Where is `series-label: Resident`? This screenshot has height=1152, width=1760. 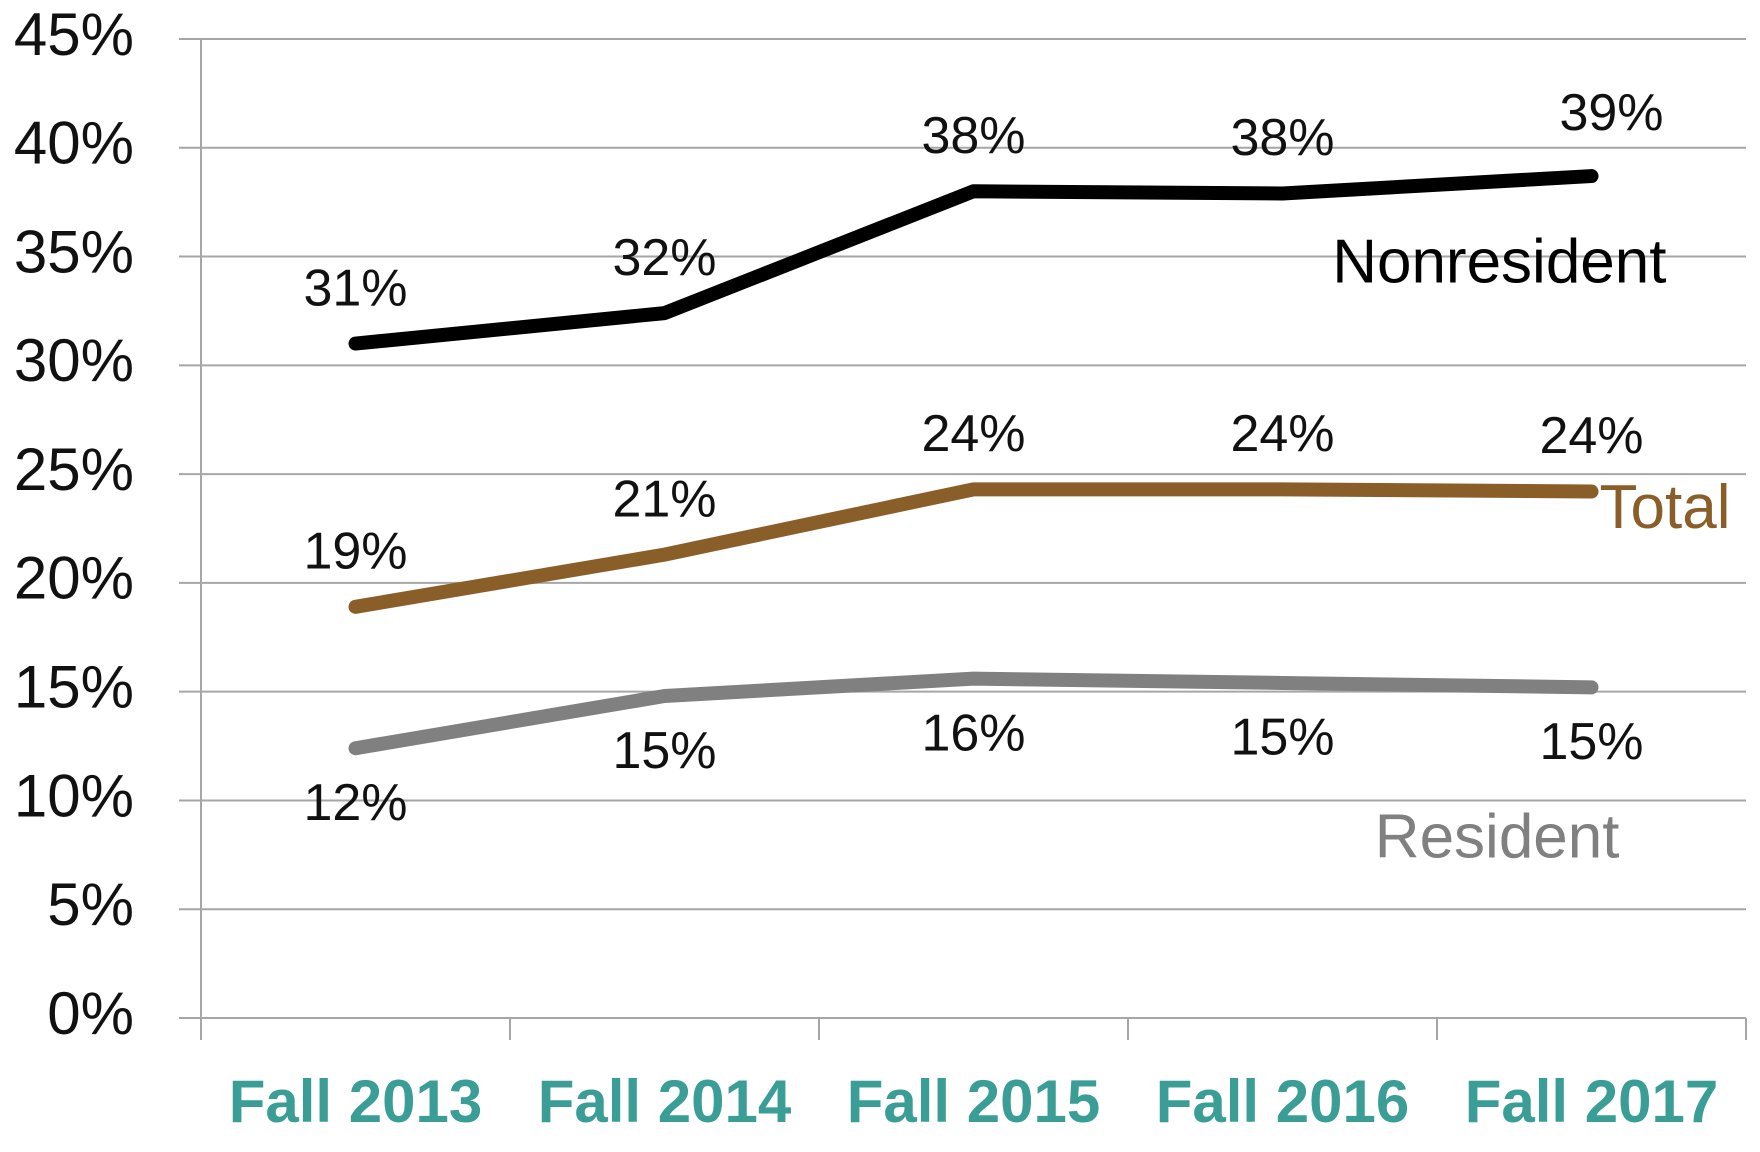
series-label: Resident is located at coordinates (1497, 837).